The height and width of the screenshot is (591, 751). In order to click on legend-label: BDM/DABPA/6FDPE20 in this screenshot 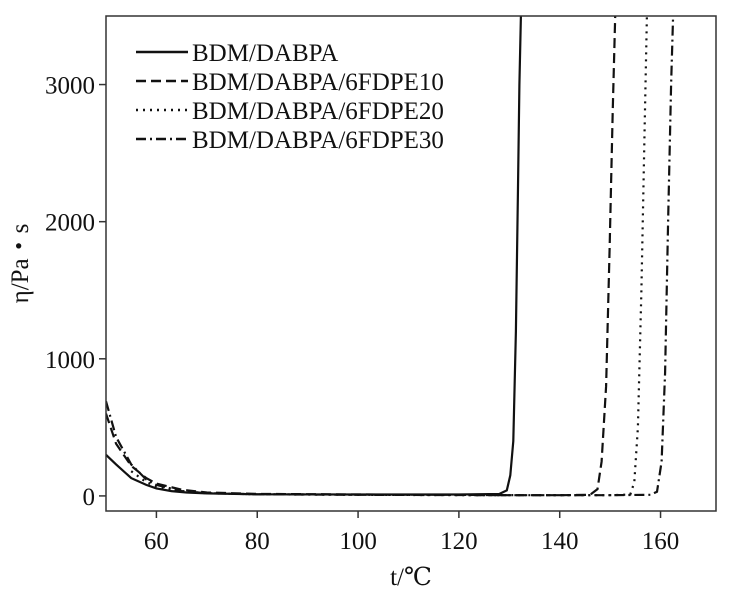, I will do `click(318, 111)`.